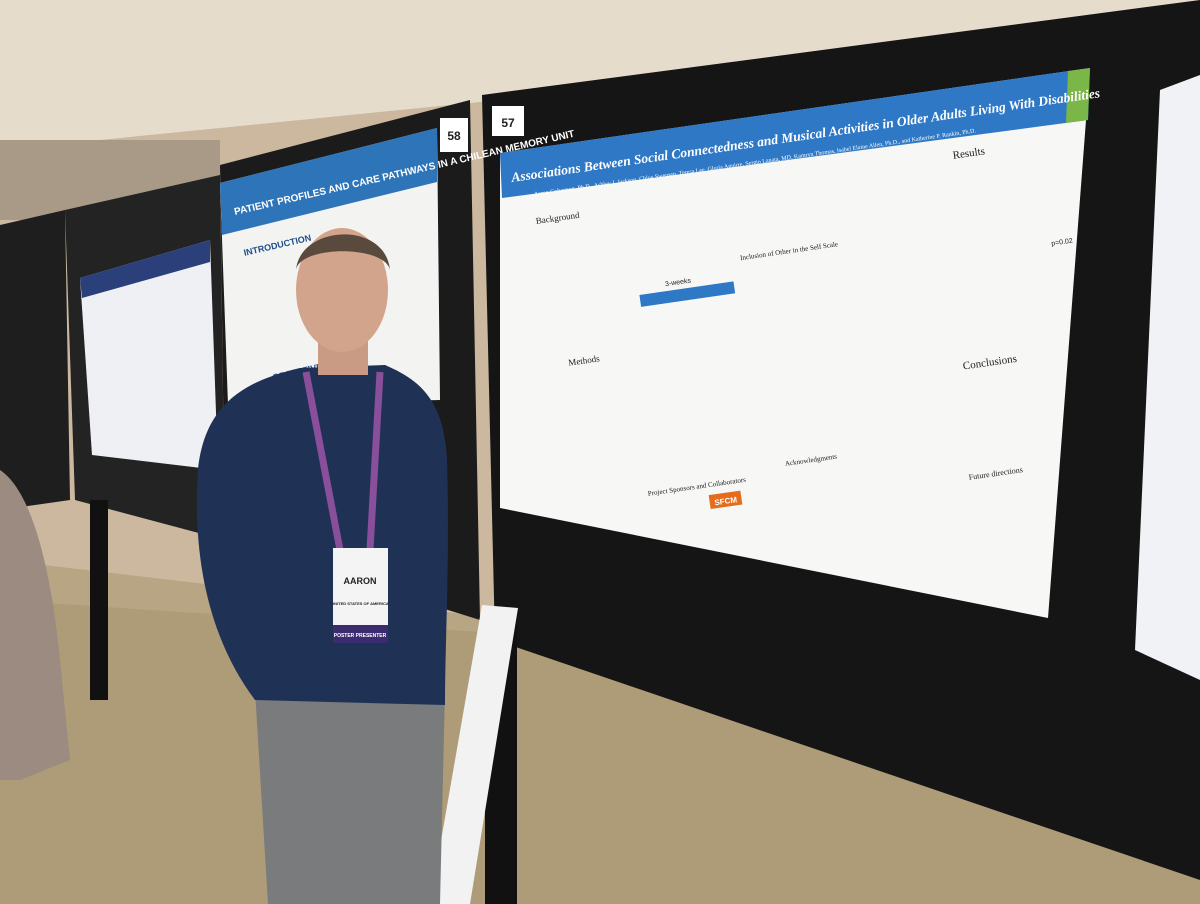 The height and width of the screenshot is (904, 1200). I want to click on hair, so click(343, 252).